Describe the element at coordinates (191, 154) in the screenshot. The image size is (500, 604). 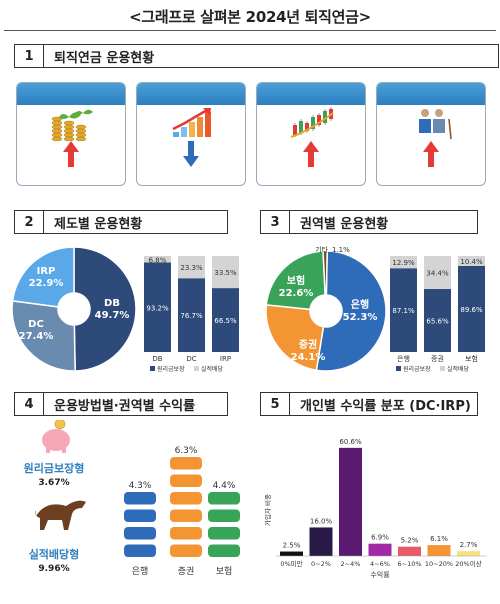
I see `arrow-down-icon` at that location.